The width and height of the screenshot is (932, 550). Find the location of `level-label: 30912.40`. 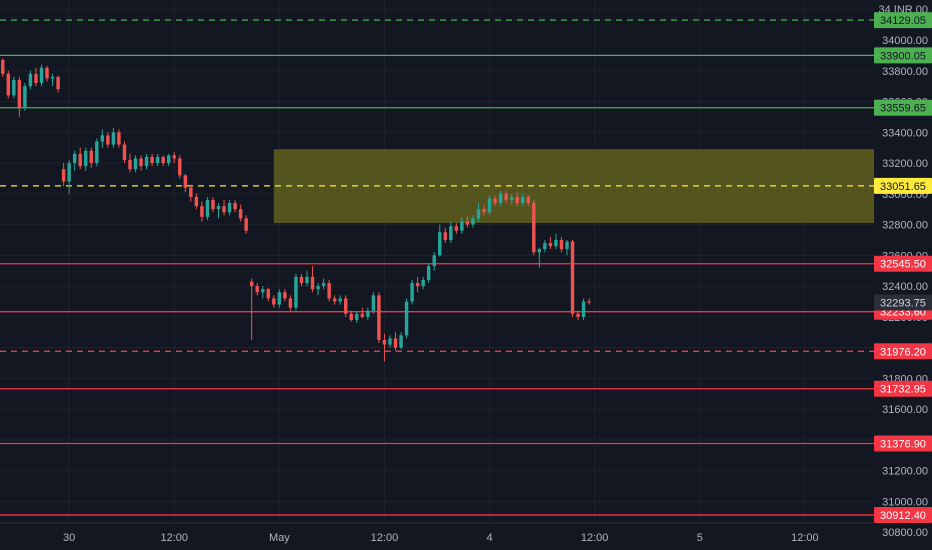

level-label: 30912.40 is located at coordinates (903, 516).